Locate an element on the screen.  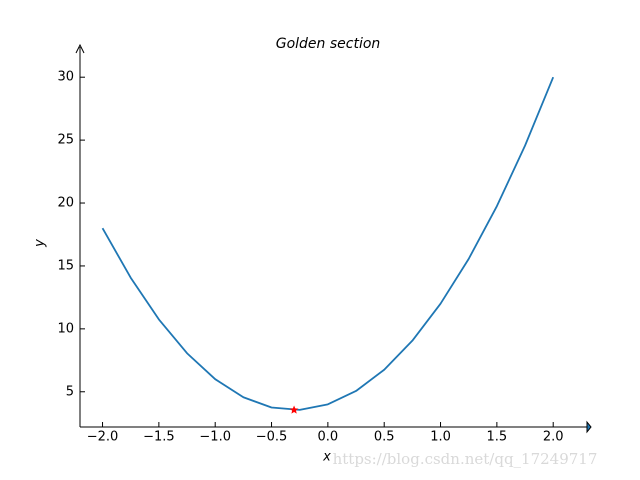
x-tick-label: −1.5 is located at coordinates (159, 437).